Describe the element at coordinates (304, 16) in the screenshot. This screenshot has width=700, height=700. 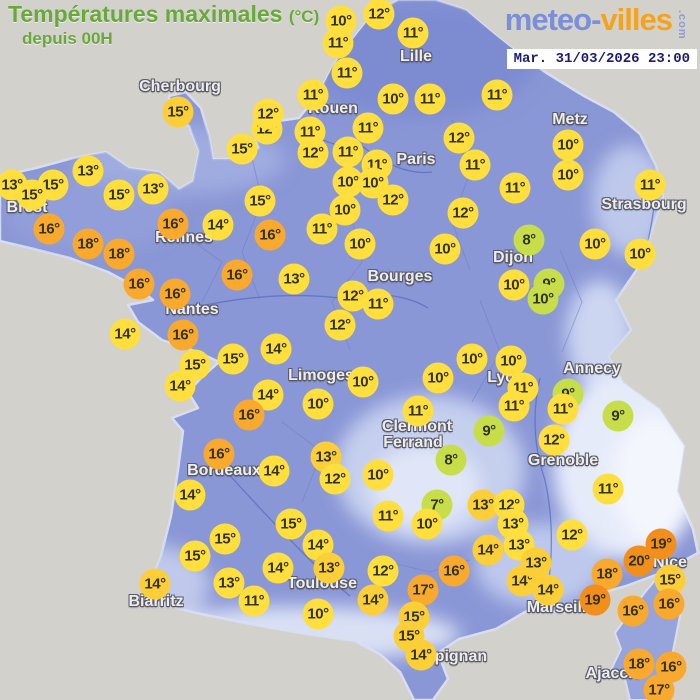
I see `page-title-unit: (°C)` at that location.